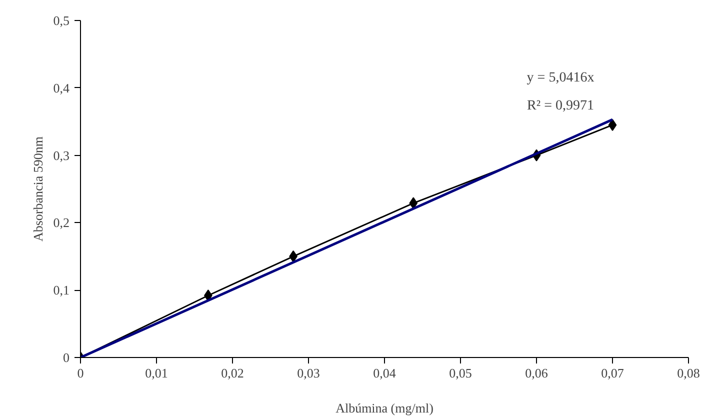 This screenshot has height=418, width=728. Describe the element at coordinates (61, 155) in the screenshot. I see `y-tick-label: 0,3` at that location.